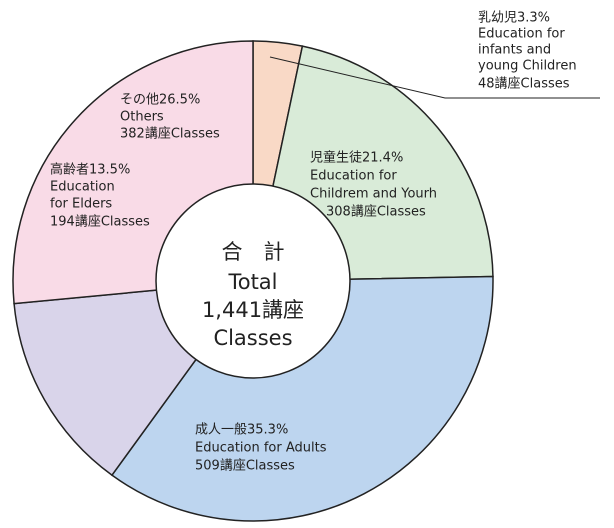  I want to click on description: Childrem and Yourh, so click(373, 194).